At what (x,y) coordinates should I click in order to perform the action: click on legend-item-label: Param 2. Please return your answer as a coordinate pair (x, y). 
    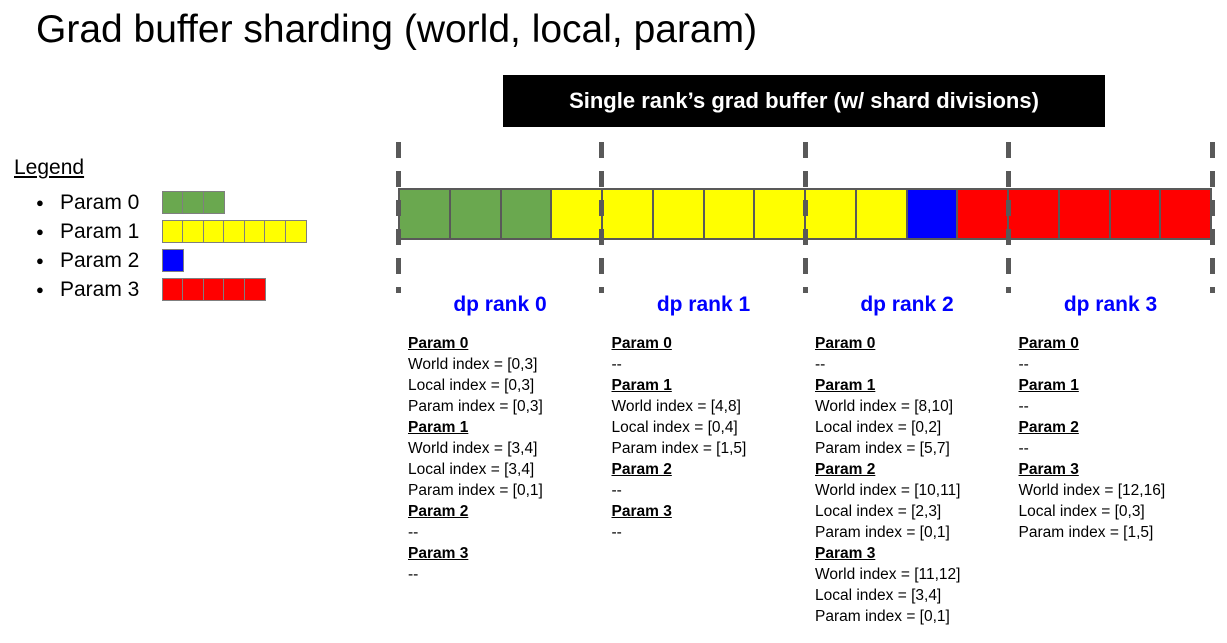
    Looking at the image, I should click on (100, 260).